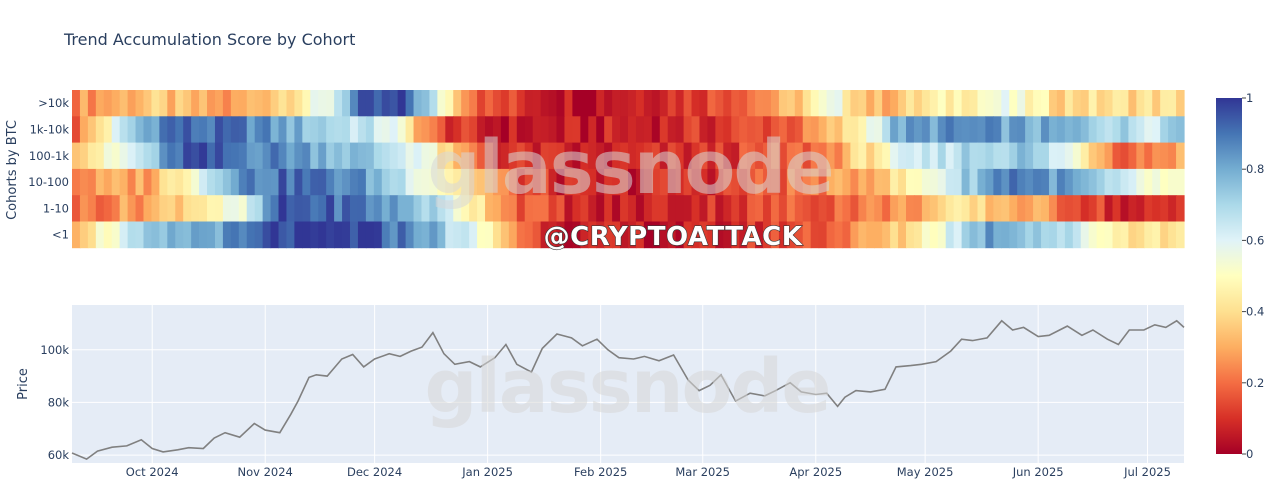  I want to click on heatmap-row-label: 10-100, so click(48, 182).